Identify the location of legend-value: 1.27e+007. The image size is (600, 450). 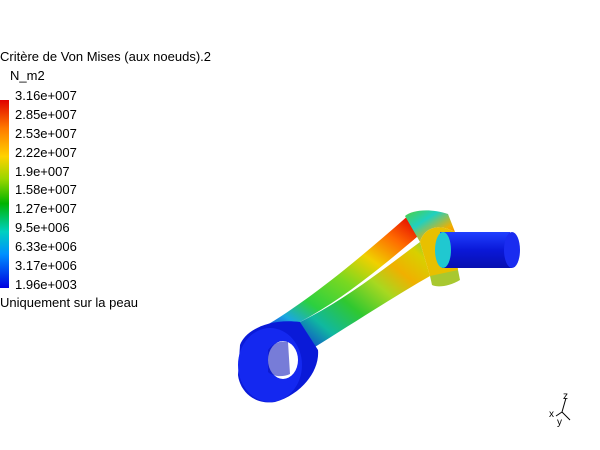
(46, 209).